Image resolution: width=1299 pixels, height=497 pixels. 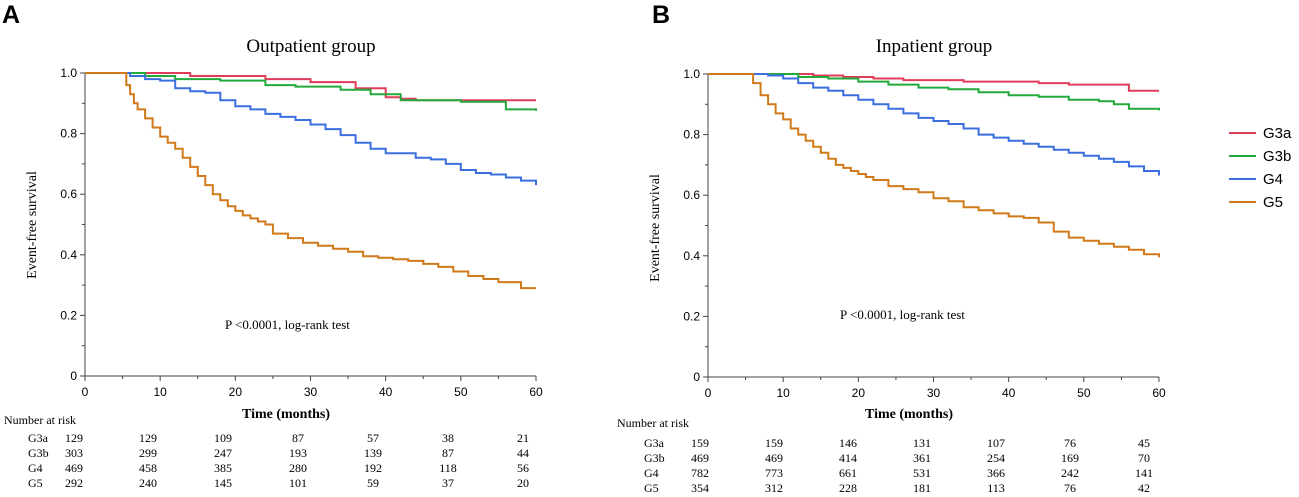 I want to click on risk-cell: 20, so click(x=523, y=483).